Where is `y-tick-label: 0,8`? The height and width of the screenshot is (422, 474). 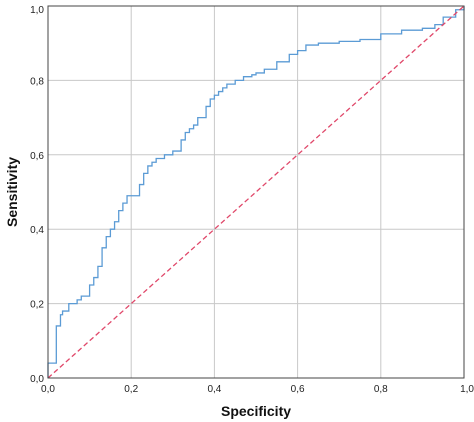 y-tick-label: 0,8 is located at coordinates (37, 81).